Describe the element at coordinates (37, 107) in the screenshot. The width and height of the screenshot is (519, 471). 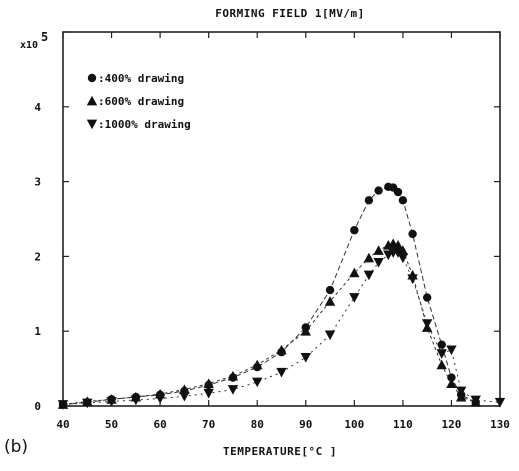
I see `y-tick-label: 4` at that location.